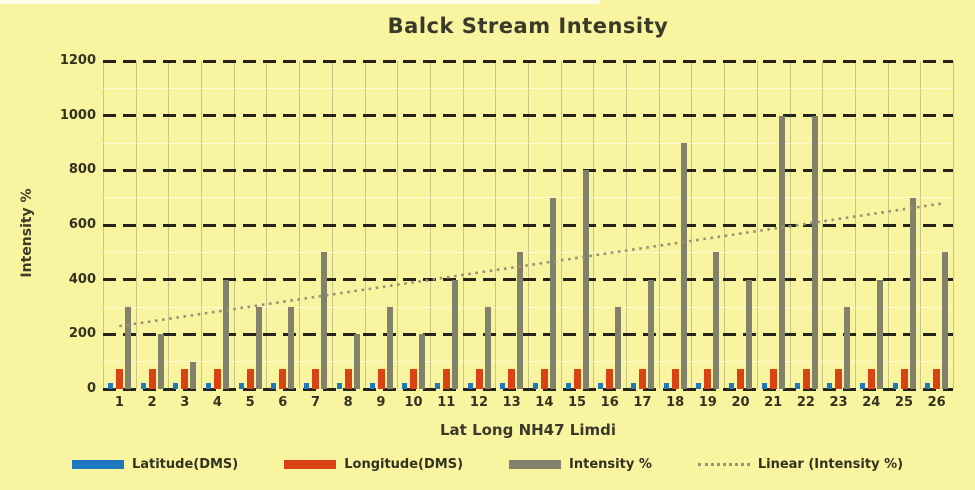  Describe the element at coordinates (478, 402) in the screenshot. I see `x-tick-label: 12` at that location.